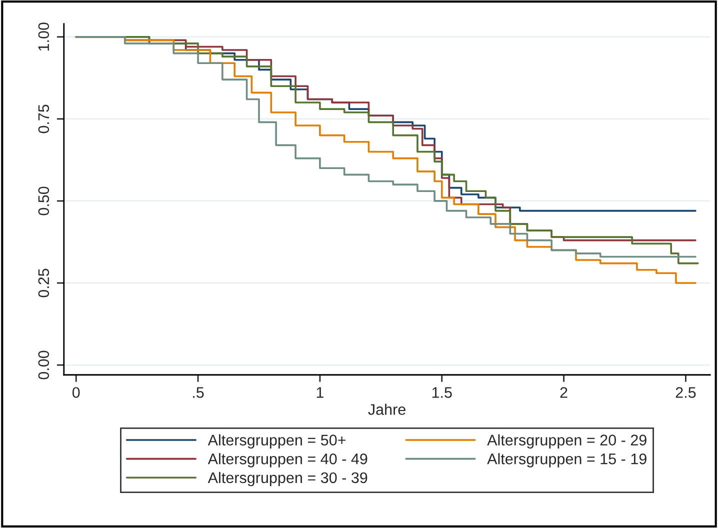  What do you see at coordinates (288, 479) in the screenshot?
I see `legend-label: Altersgruppen = 30 - 39` at bounding box center [288, 479].